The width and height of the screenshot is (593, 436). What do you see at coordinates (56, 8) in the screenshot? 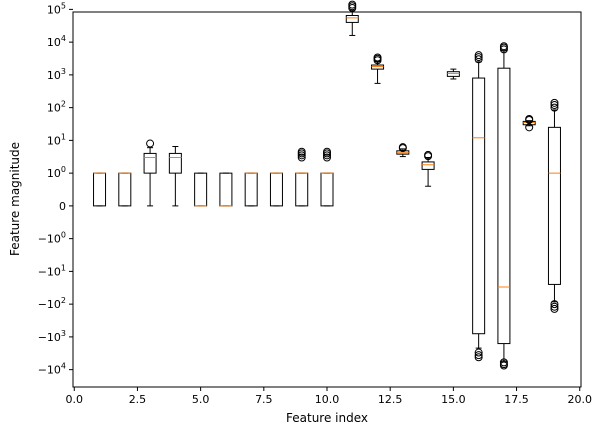
I see `y-tick-label: 10⁵` at bounding box center [56, 8].